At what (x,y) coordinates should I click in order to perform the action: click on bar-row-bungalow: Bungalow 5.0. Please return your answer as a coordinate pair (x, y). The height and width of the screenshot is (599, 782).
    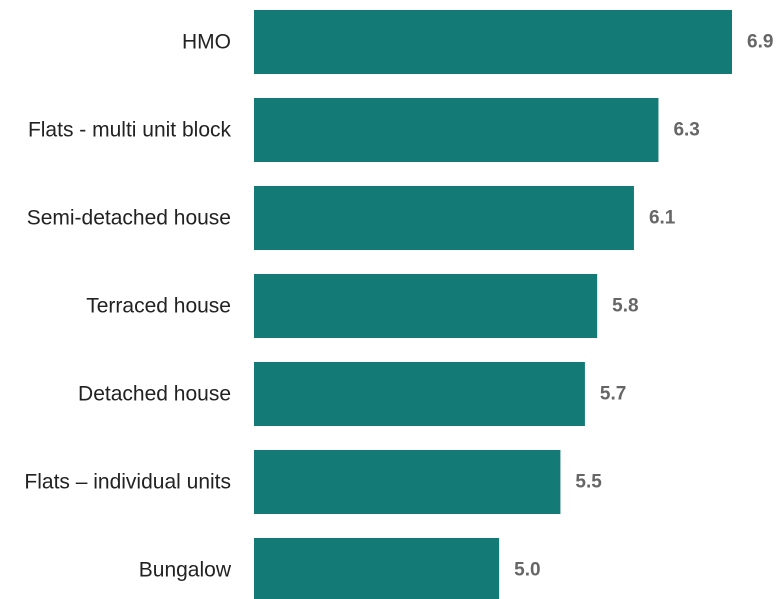
    Looking at the image, I should click on (340, 568).